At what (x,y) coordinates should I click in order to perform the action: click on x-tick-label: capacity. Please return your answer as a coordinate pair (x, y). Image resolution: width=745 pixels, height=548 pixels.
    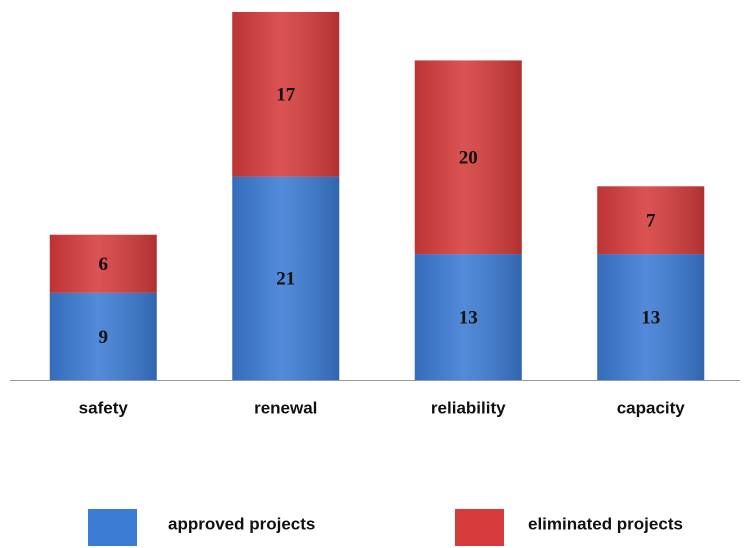
    Looking at the image, I should click on (651, 407).